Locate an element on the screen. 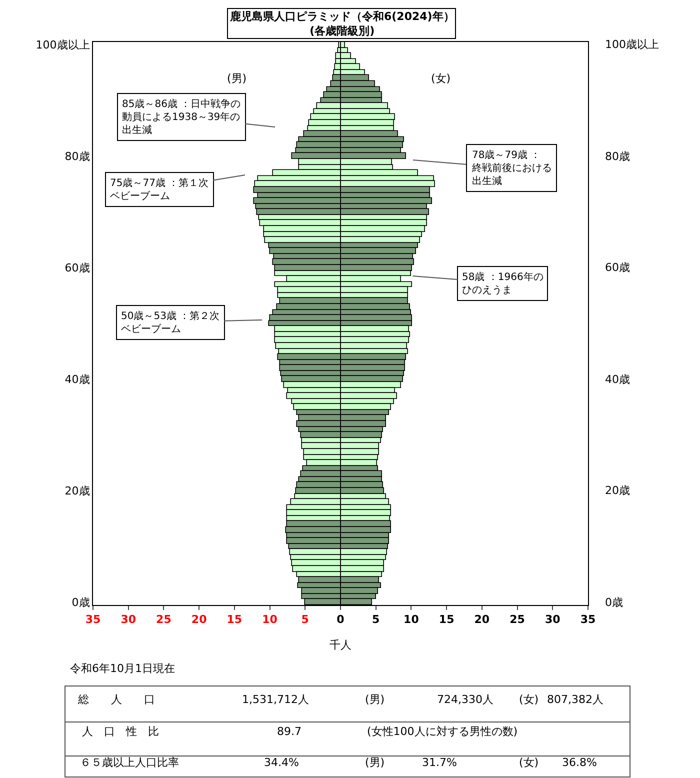 The image size is (700, 778). text: 724,330人 is located at coordinates (465, 699).